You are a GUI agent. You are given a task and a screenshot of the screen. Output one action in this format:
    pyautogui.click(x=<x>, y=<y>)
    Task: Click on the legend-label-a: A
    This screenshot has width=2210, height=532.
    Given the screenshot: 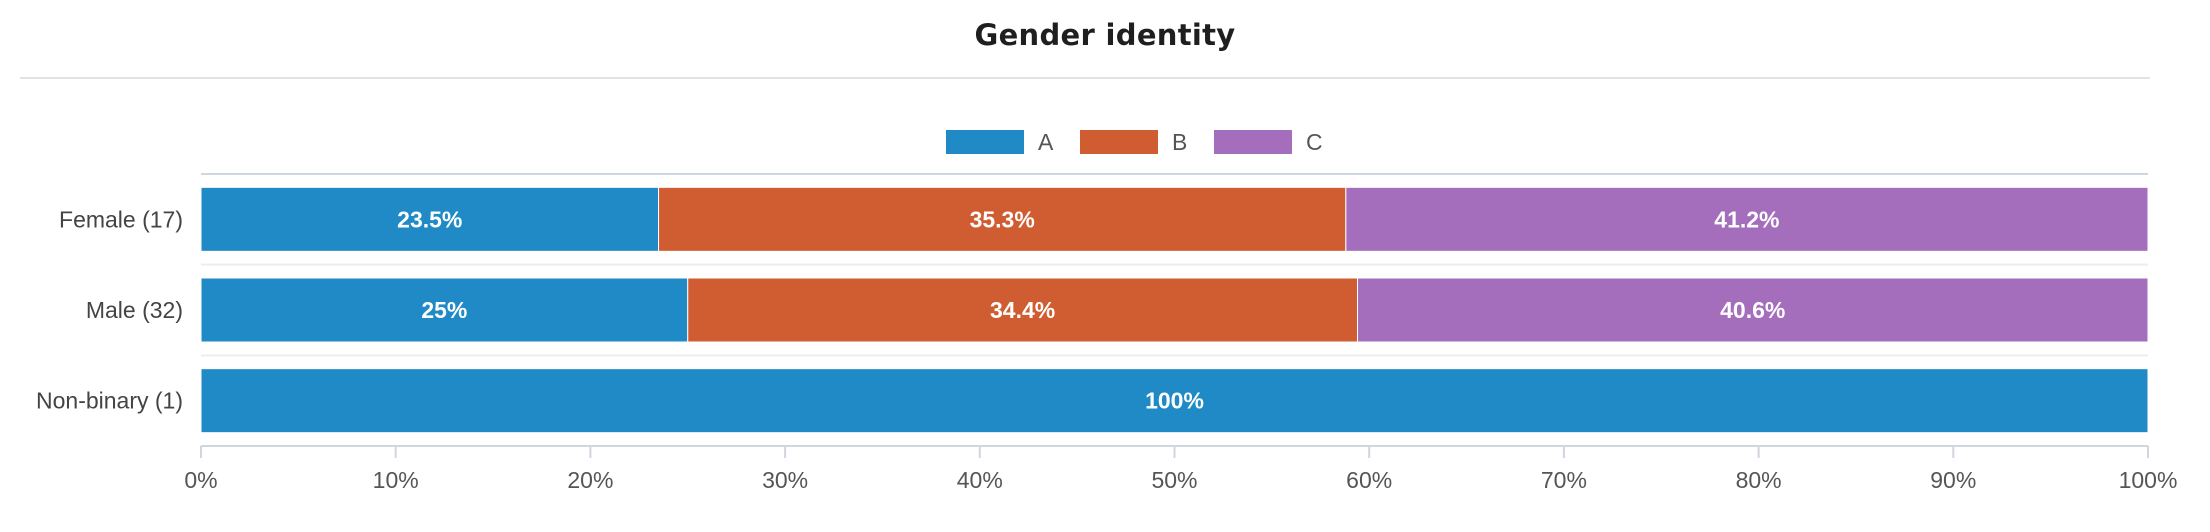 What is the action you would take?
    pyautogui.click(x=1046, y=142)
    